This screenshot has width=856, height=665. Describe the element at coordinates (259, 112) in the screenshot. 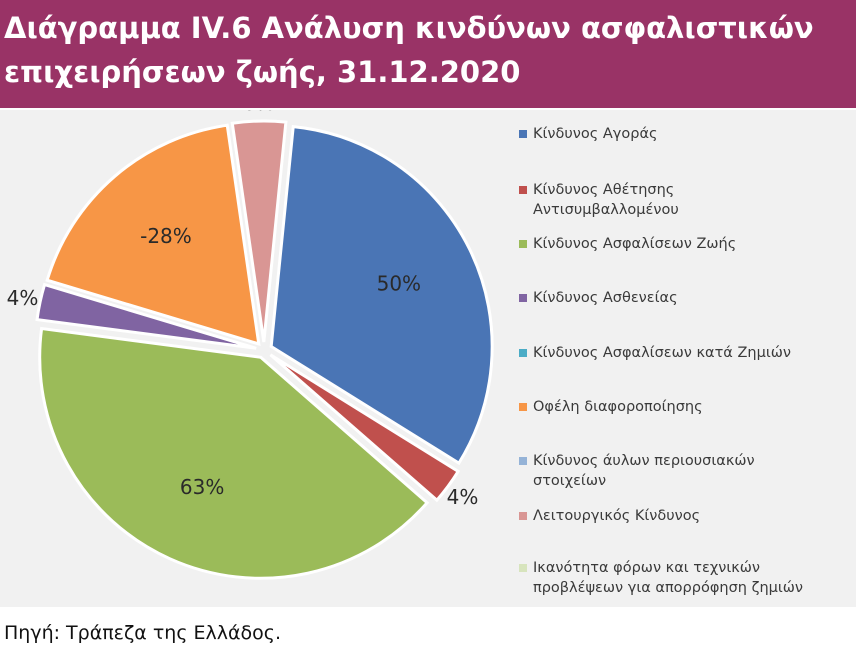

I see `data-label-7: 6%` at that location.